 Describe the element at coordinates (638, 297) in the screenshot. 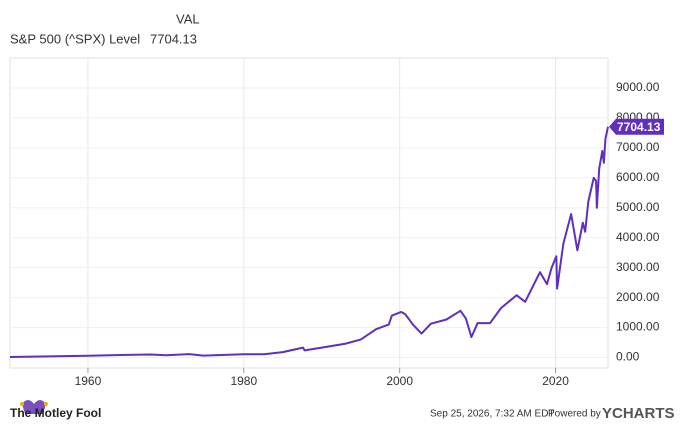

I see `y-tick-label: 2000.00` at that location.